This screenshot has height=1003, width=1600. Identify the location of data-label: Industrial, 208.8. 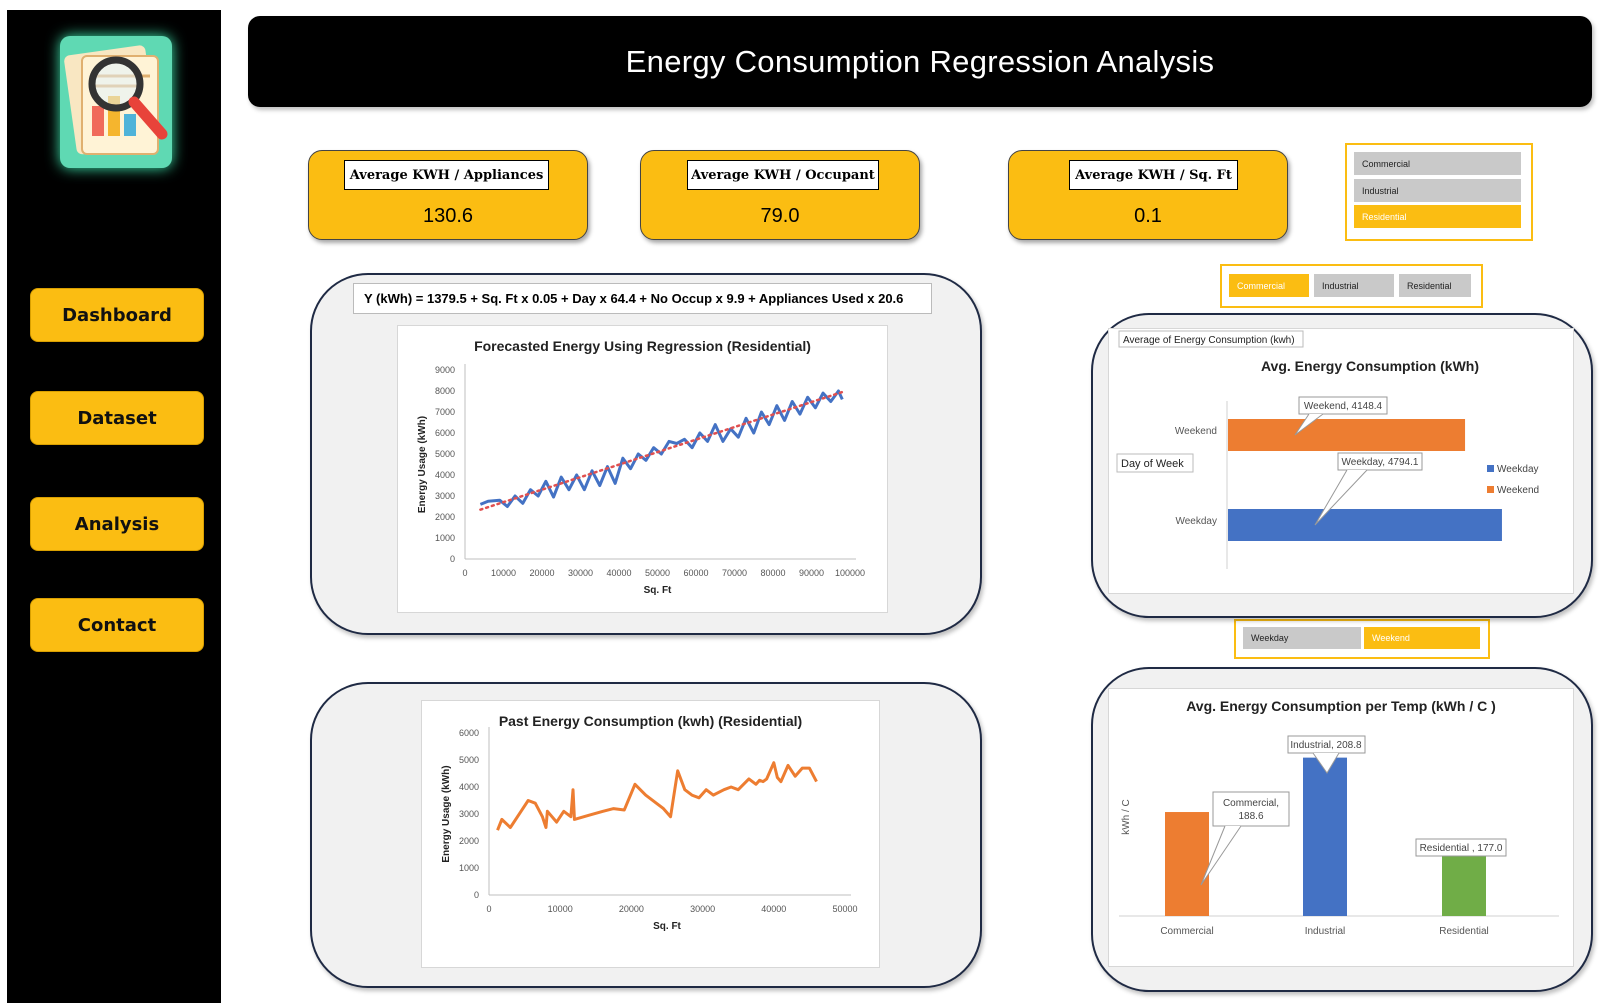
(1326, 745).